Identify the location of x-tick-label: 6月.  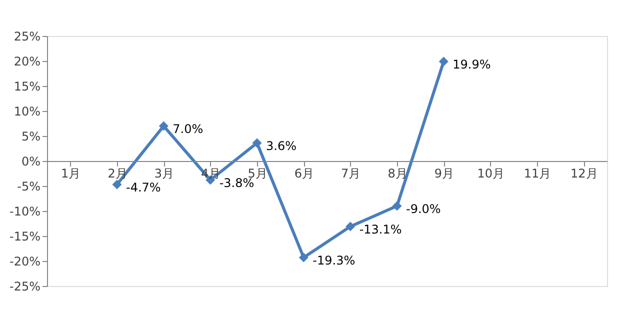
(304, 173).